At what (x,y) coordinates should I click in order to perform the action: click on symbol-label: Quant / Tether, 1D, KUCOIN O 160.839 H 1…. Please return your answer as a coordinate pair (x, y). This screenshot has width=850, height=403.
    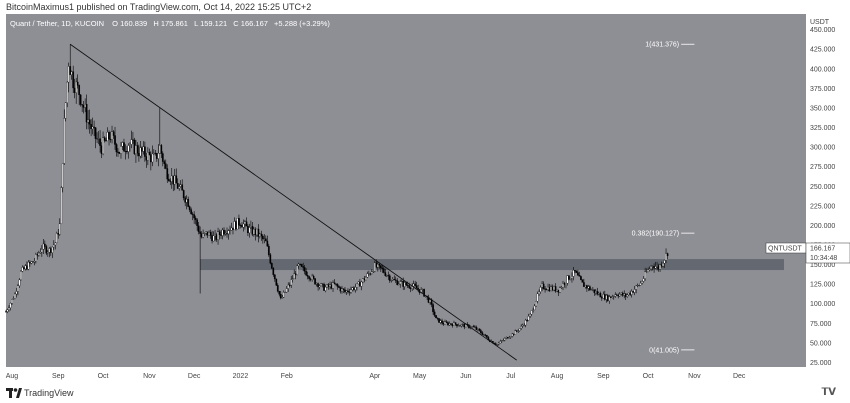
    Looking at the image, I should click on (170, 23).